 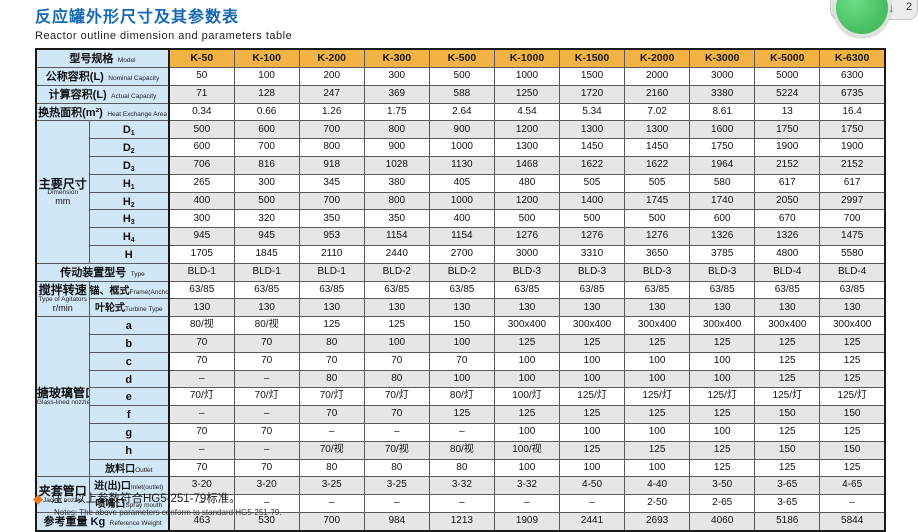 I want to click on value-cell: 1909, so click(x=526, y=521).